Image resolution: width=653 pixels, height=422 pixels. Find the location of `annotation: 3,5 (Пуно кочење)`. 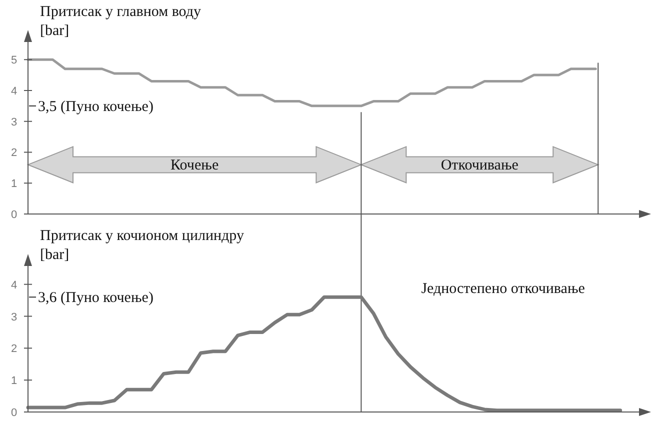

annotation: 3,5 (Пуно кочење) is located at coordinates (96, 106).